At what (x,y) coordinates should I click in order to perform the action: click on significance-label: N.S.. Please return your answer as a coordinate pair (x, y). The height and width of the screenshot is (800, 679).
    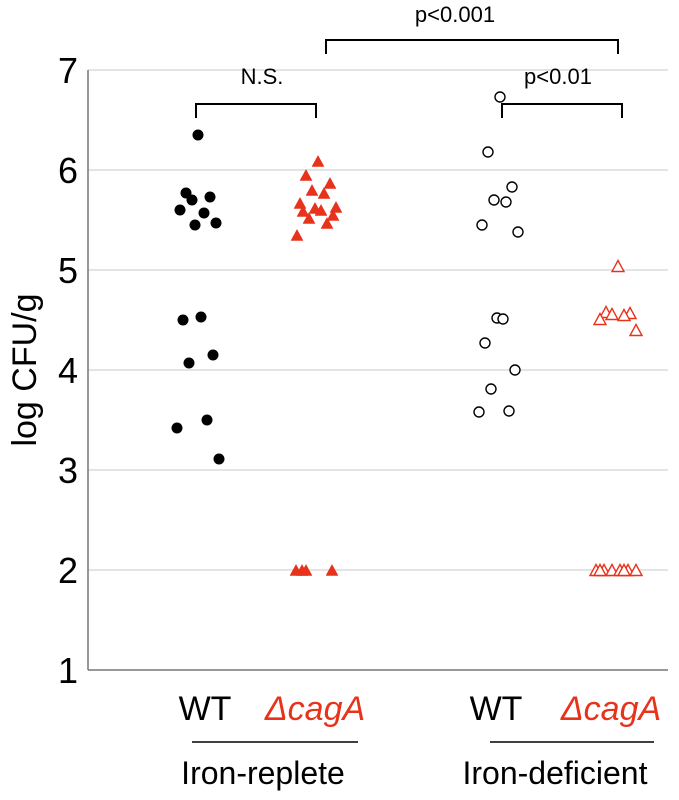
    Looking at the image, I should click on (262, 76).